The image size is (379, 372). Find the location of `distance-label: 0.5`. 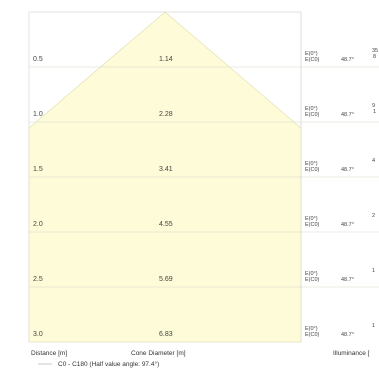

distance-label: 0.5 is located at coordinates (38, 59).